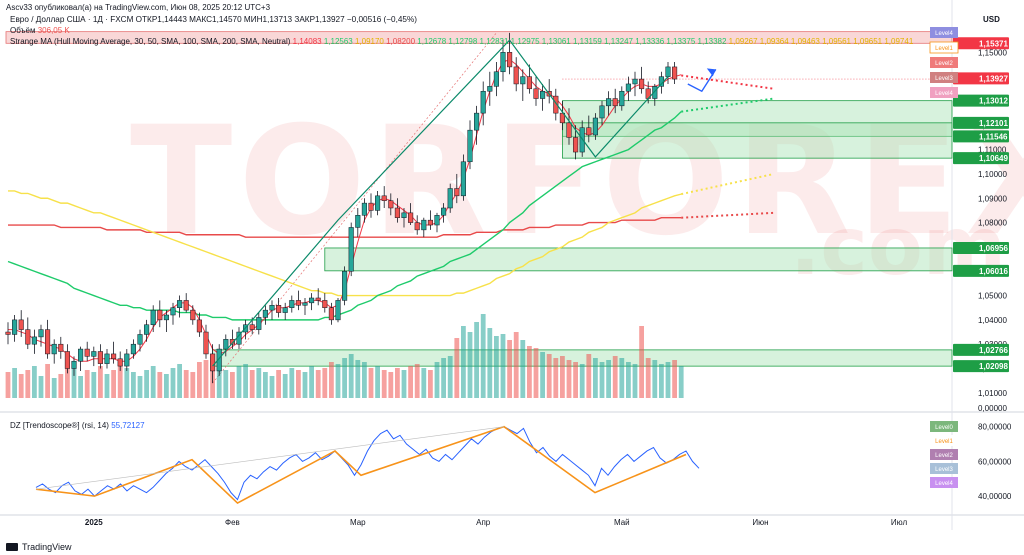  What do you see at coordinates (337, 41) in the screenshot?
I see `ma-value: 1,12563` at bounding box center [337, 41].